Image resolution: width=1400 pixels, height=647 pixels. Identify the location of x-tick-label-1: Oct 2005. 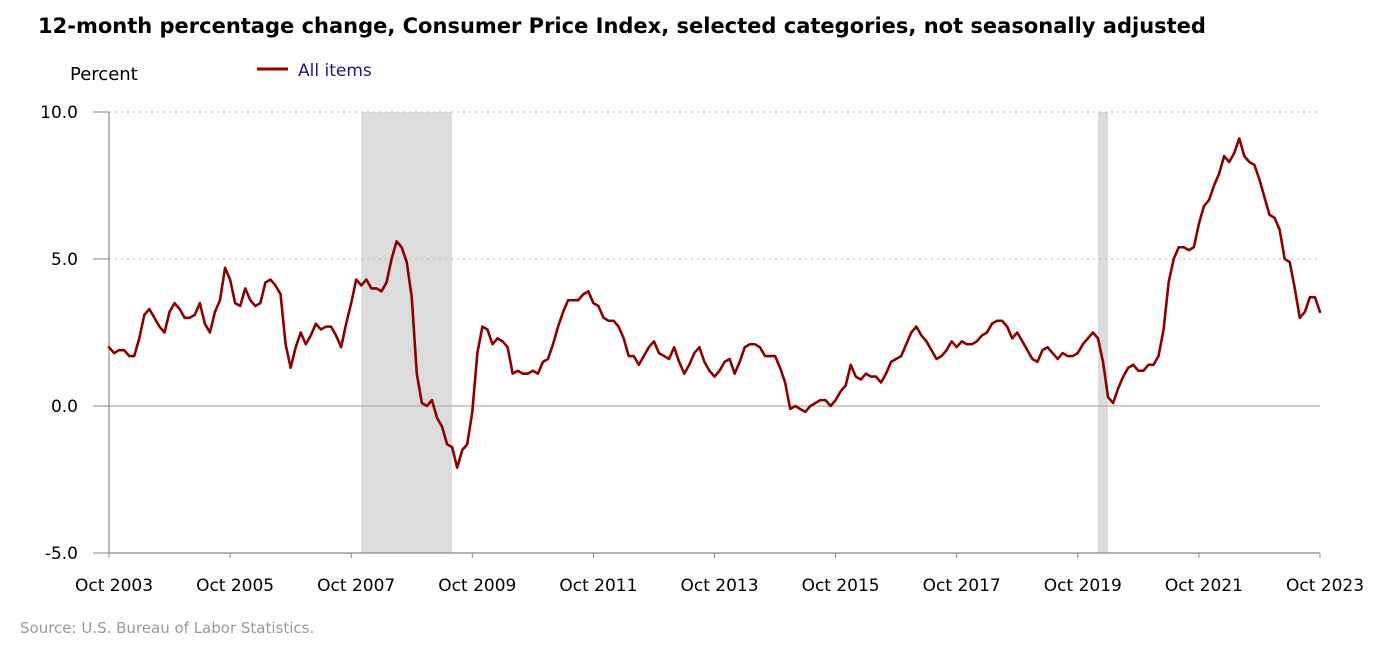
(235, 586).